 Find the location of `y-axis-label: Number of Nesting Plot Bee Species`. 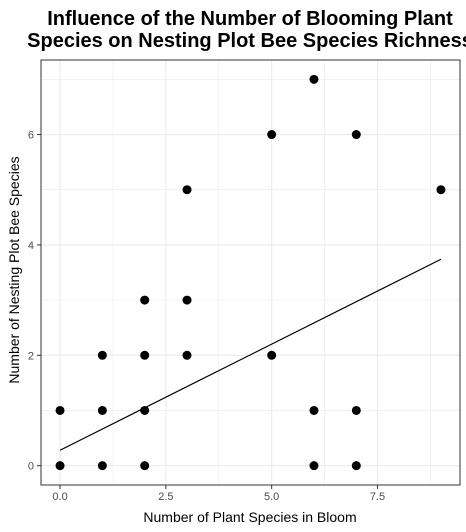

y-axis-label: Number of Nesting Plot Bee Species is located at coordinates (14, 269).